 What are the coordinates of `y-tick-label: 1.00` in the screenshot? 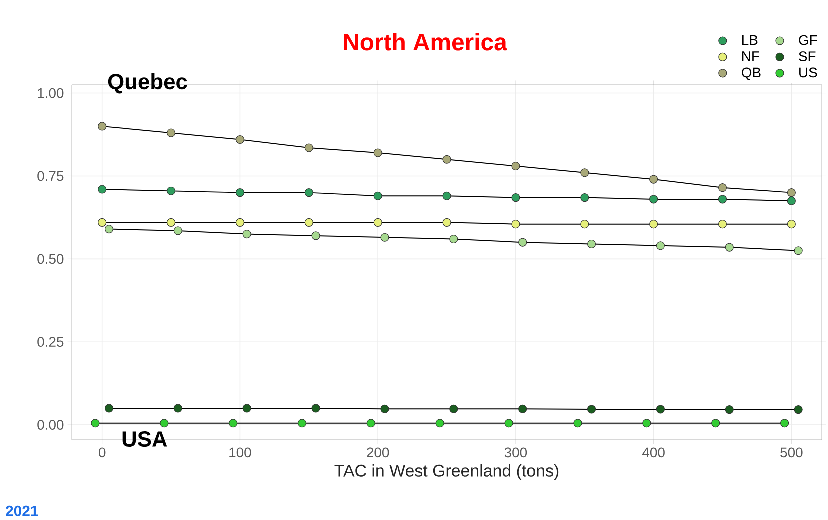 It's located at (51, 93).